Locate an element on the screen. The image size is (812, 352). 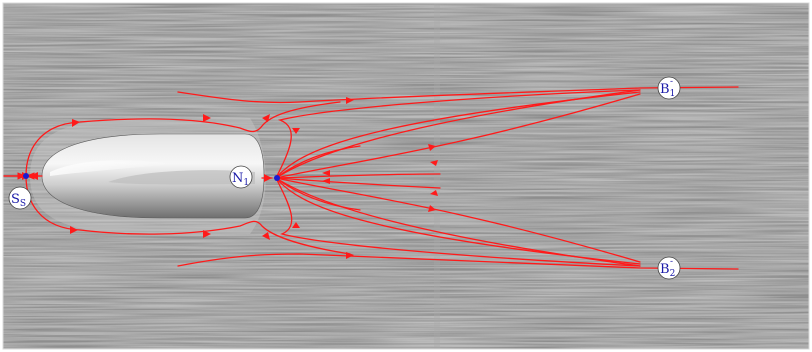
label-s-s-circle is located at coordinates (20, 198).